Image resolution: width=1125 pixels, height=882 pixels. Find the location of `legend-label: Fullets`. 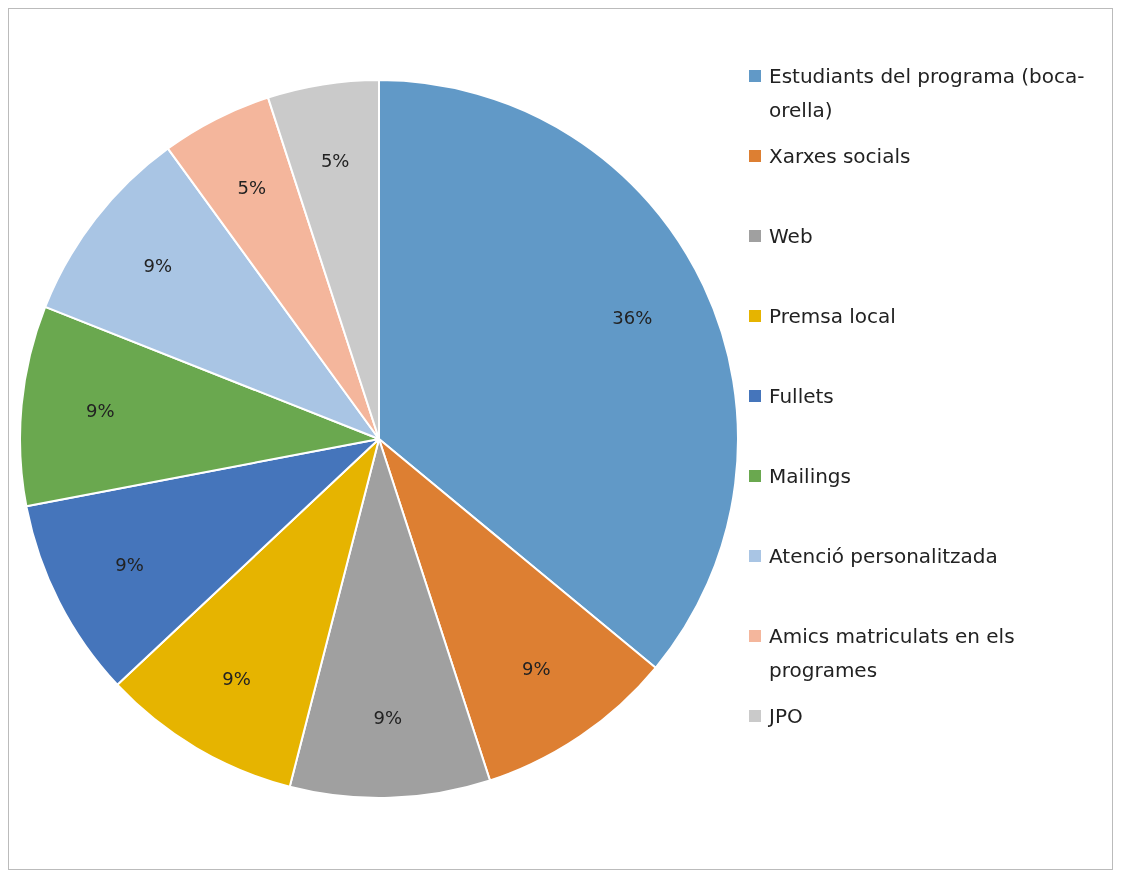

legend-label: Fullets is located at coordinates (802, 396).